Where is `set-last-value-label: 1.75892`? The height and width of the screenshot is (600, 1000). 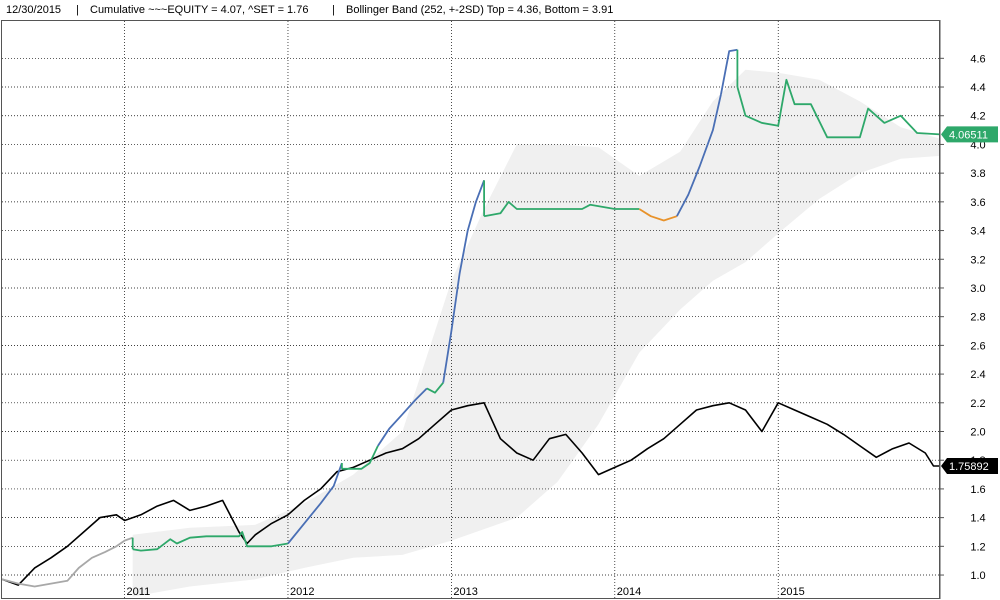
set-last-value-label: 1.75892 is located at coordinates (969, 465).